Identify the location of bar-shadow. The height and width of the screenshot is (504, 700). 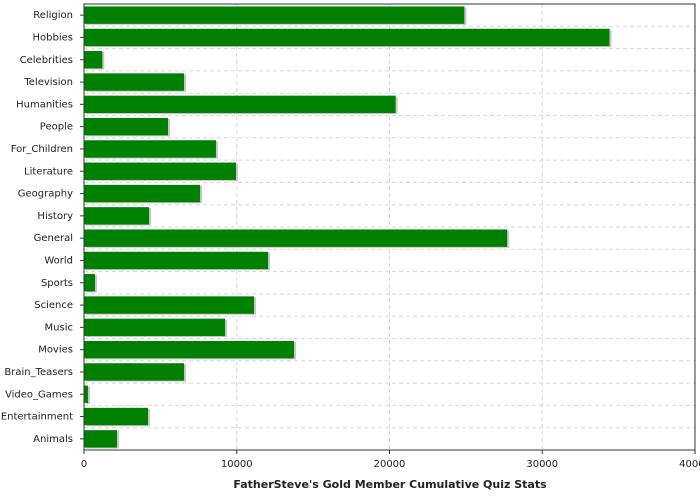
(88, 395).